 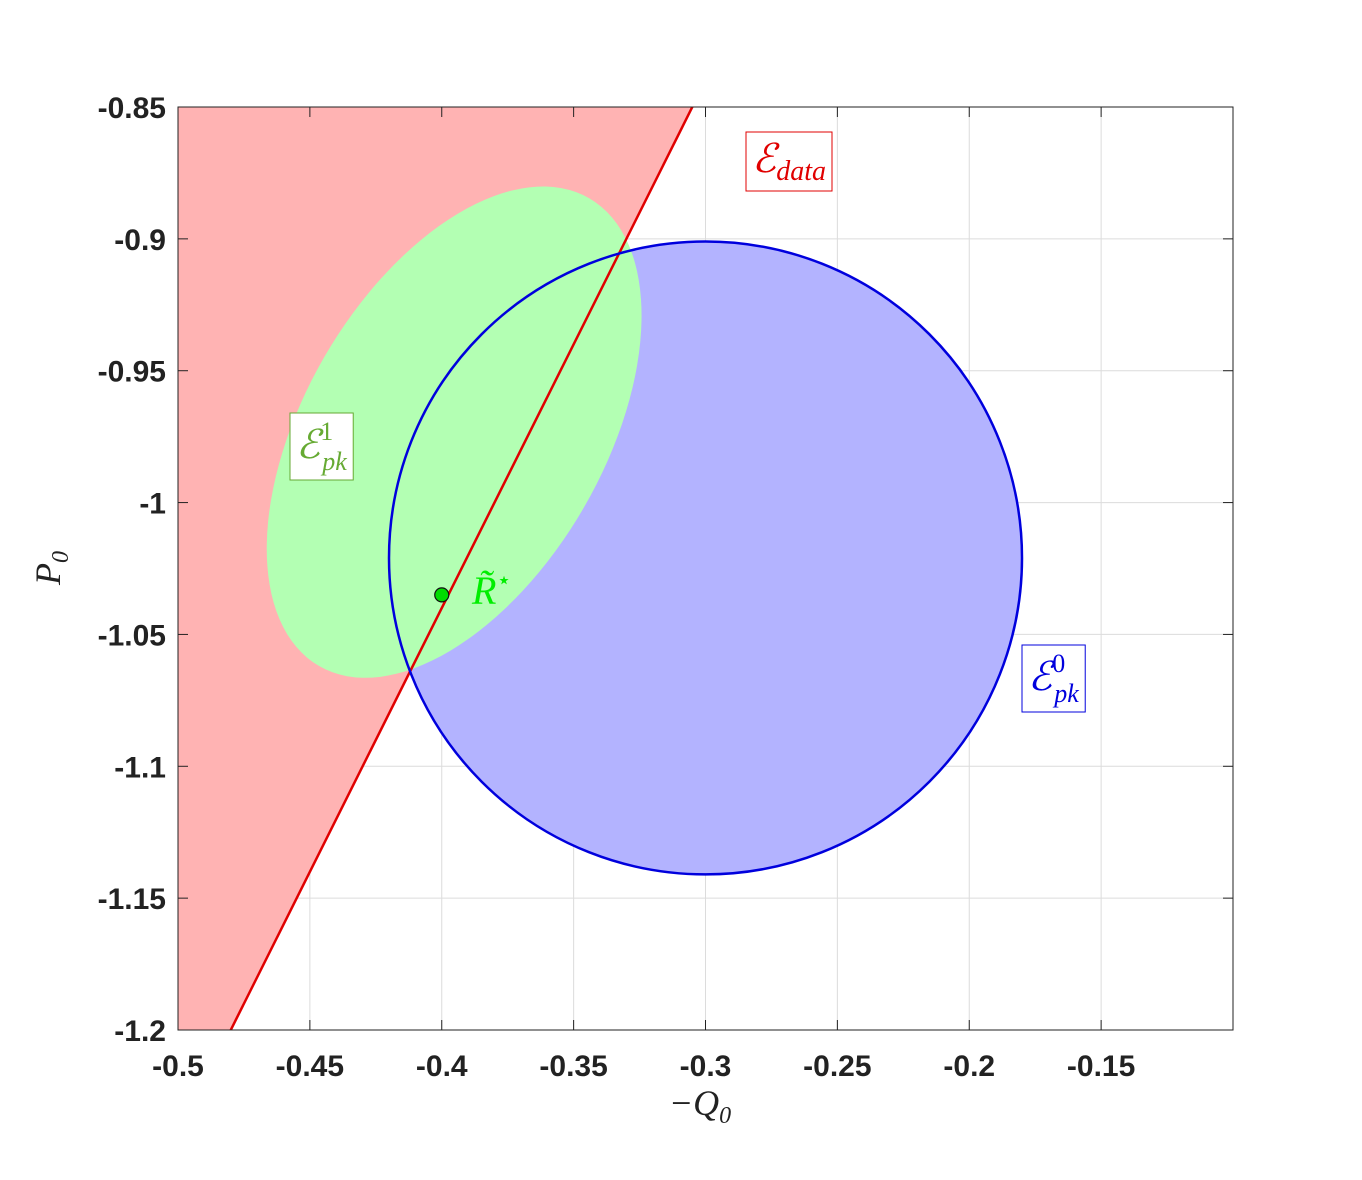 What do you see at coordinates (152, 504) in the screenshot?
I see `y-tick-label: -1` at bounding box center [152, 504].